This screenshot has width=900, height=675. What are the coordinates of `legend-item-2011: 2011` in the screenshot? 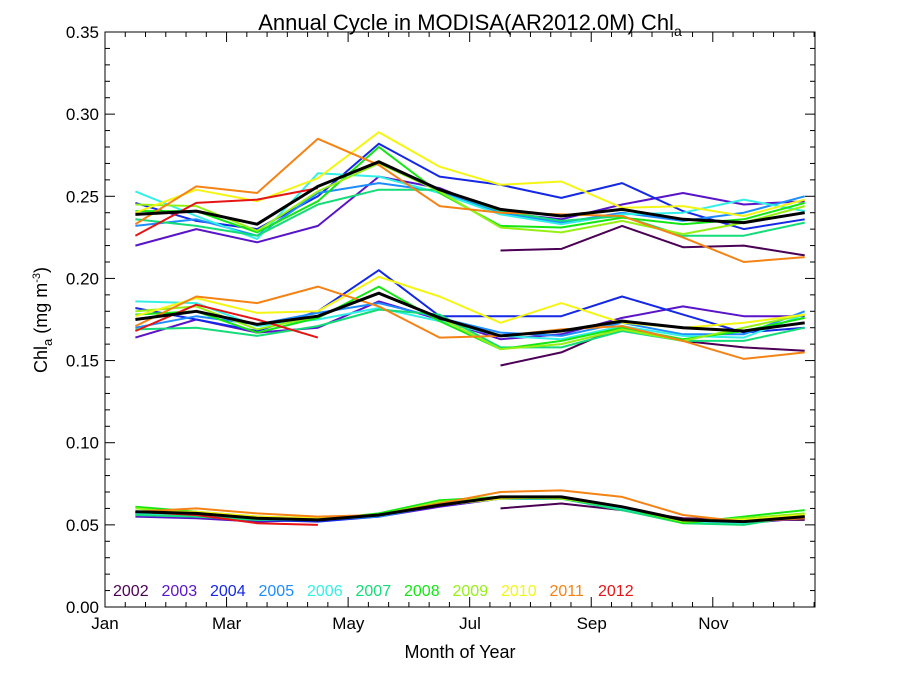 It's located at (567, 591).